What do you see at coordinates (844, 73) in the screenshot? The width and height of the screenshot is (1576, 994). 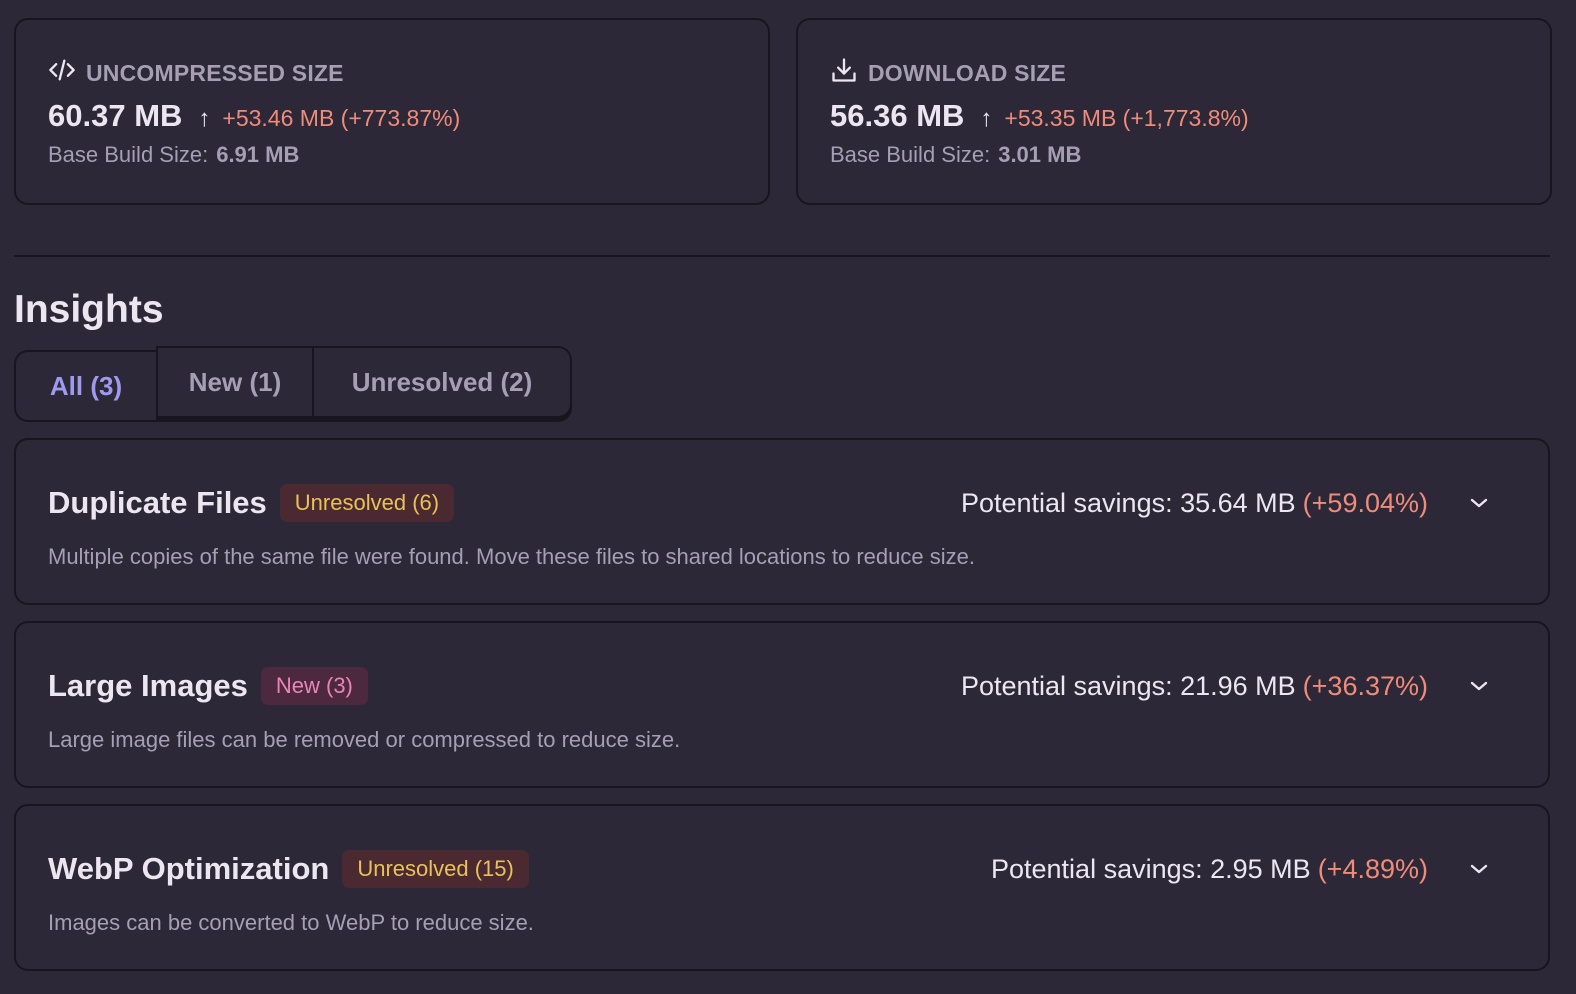 I see `download-icon` at bounding box center [844, 73].